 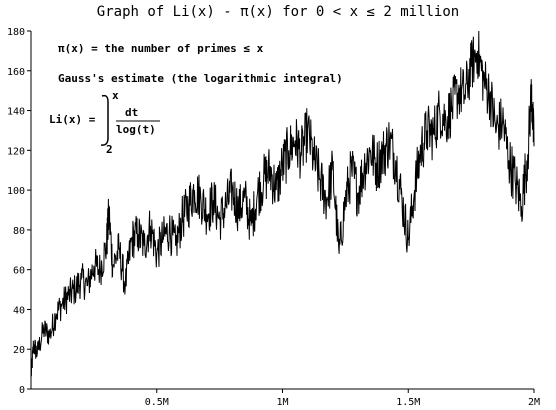 I want to click on y-tick-label: 180, so click(x=16, y=32).